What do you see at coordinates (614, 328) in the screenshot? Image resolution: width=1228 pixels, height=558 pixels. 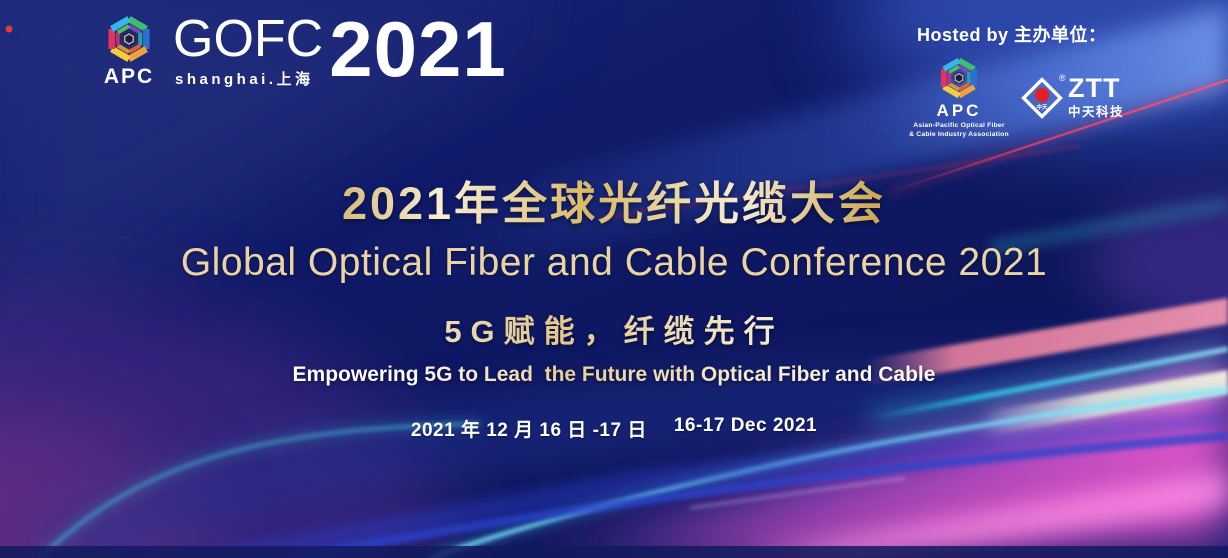 I see `slogan-cn: 5G赋能，纤缆先行` at bounding box center [614, 328].